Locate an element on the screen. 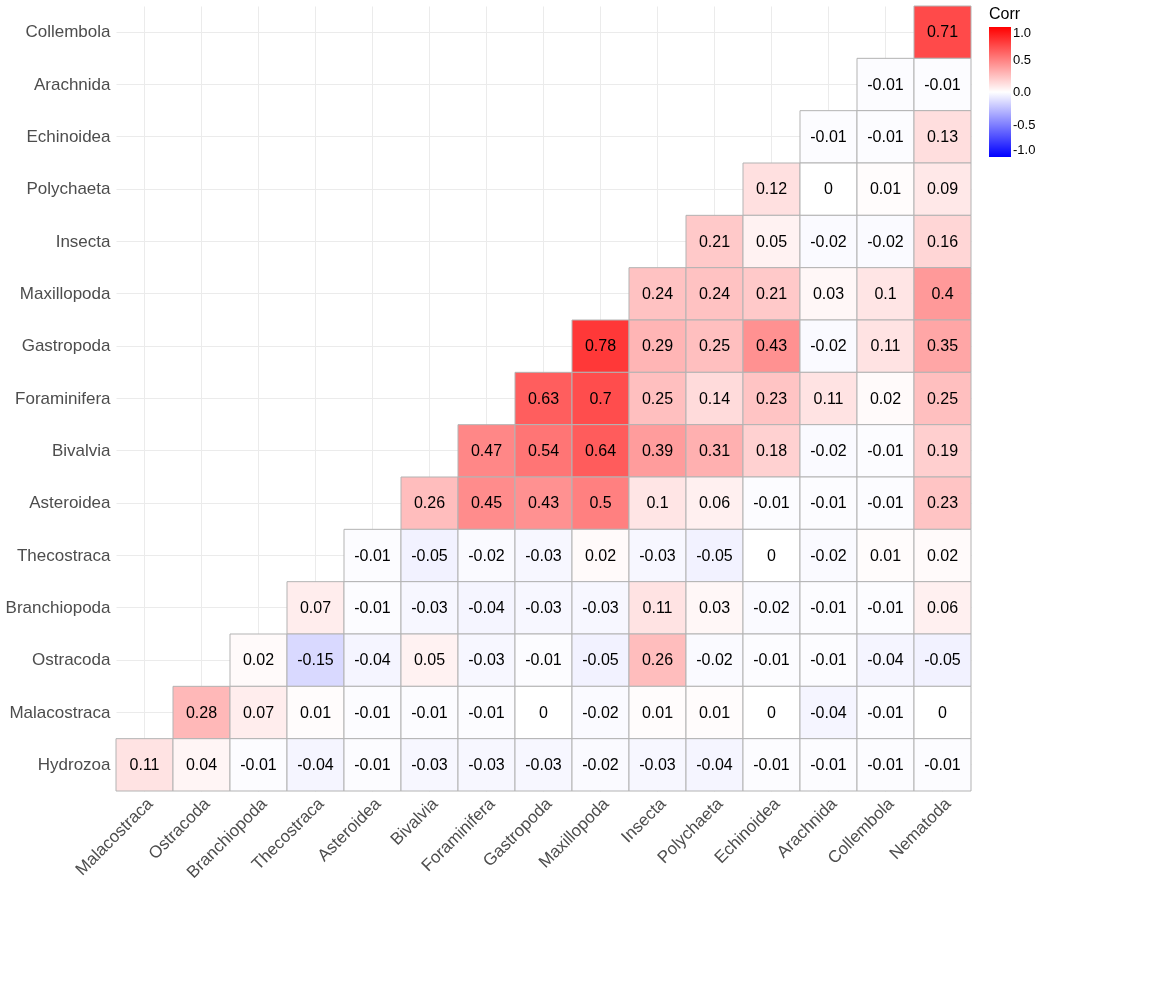 This screenshot has width=1149, height=993. data-label: 0.7 is located at coordinates (600, 398).